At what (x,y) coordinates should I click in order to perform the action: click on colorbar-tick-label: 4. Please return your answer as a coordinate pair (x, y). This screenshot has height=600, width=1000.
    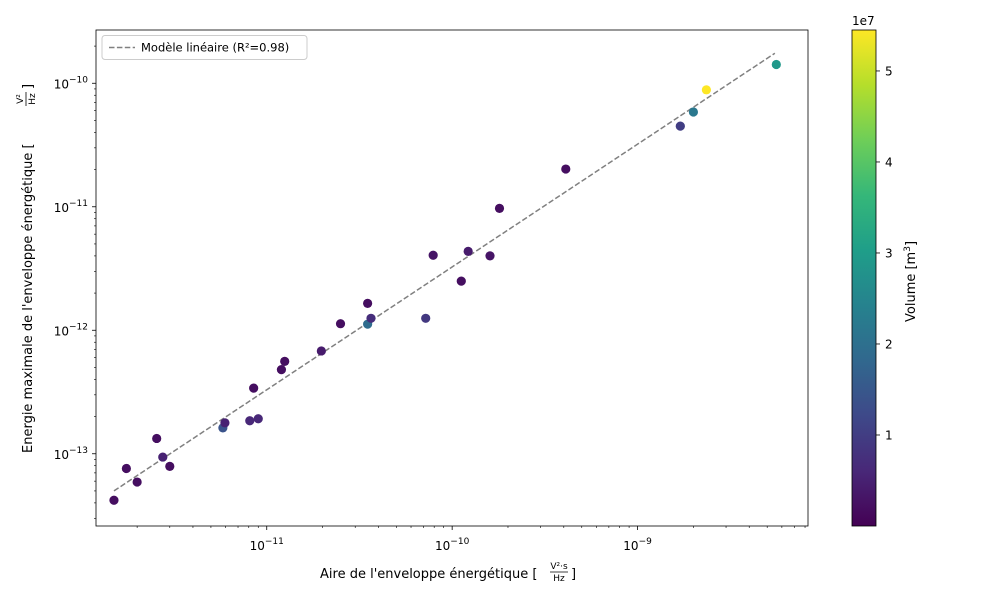
    Looking at the image, I should click on (889, 162).